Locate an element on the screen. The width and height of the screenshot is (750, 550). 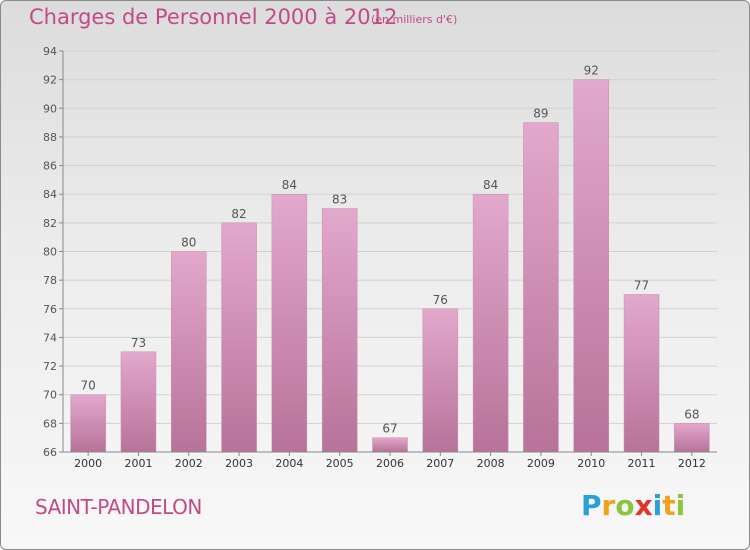
x-tick-label-2000: 2000 is located at coordinates (88, 463).